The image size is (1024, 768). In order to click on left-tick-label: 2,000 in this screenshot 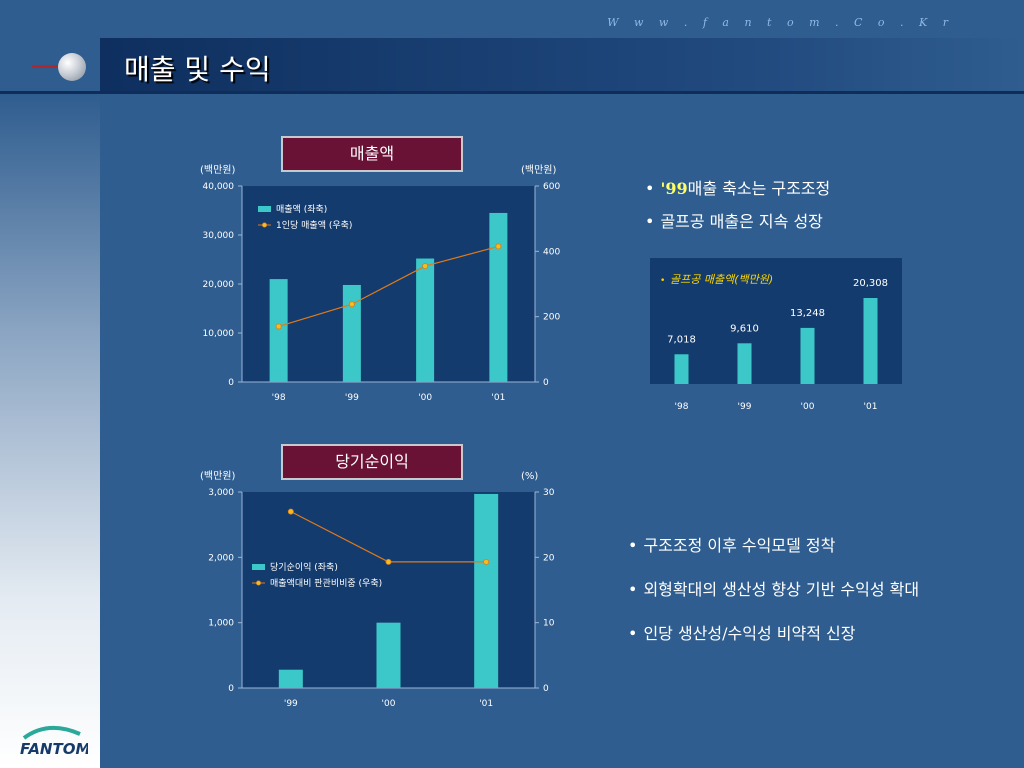, I will do `click(221, 558)`.